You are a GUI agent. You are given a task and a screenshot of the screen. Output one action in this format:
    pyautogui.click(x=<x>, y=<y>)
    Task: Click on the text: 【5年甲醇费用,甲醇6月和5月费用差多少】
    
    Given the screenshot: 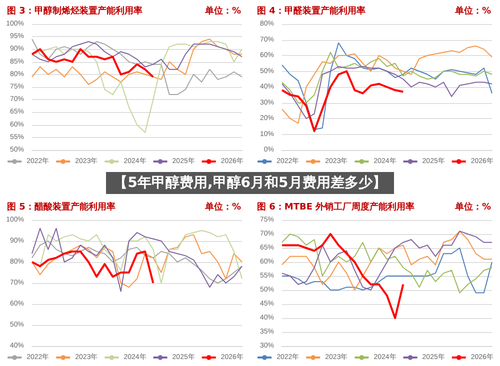 What is the action you would take?
    pyautogui.click(x=250, y=183)
    